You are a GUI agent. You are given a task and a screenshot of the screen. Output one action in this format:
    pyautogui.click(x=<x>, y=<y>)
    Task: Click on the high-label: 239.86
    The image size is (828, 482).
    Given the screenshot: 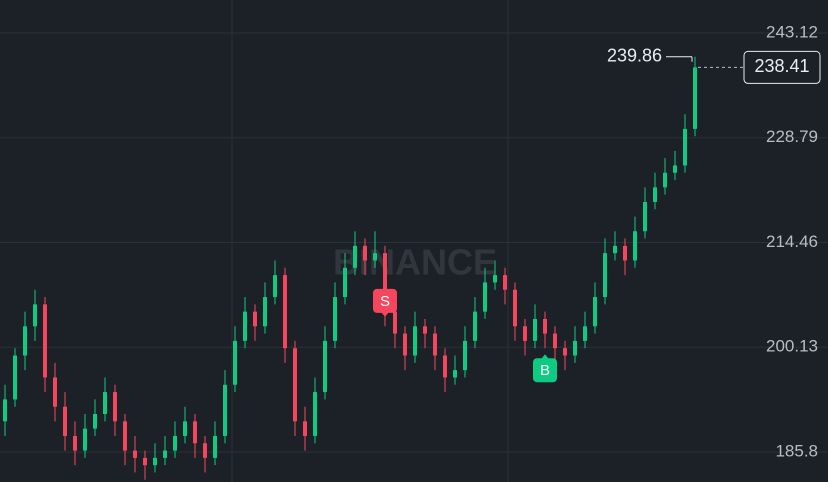 What is the action you would take?
    pyautogui.click(x=634, y=56)
    